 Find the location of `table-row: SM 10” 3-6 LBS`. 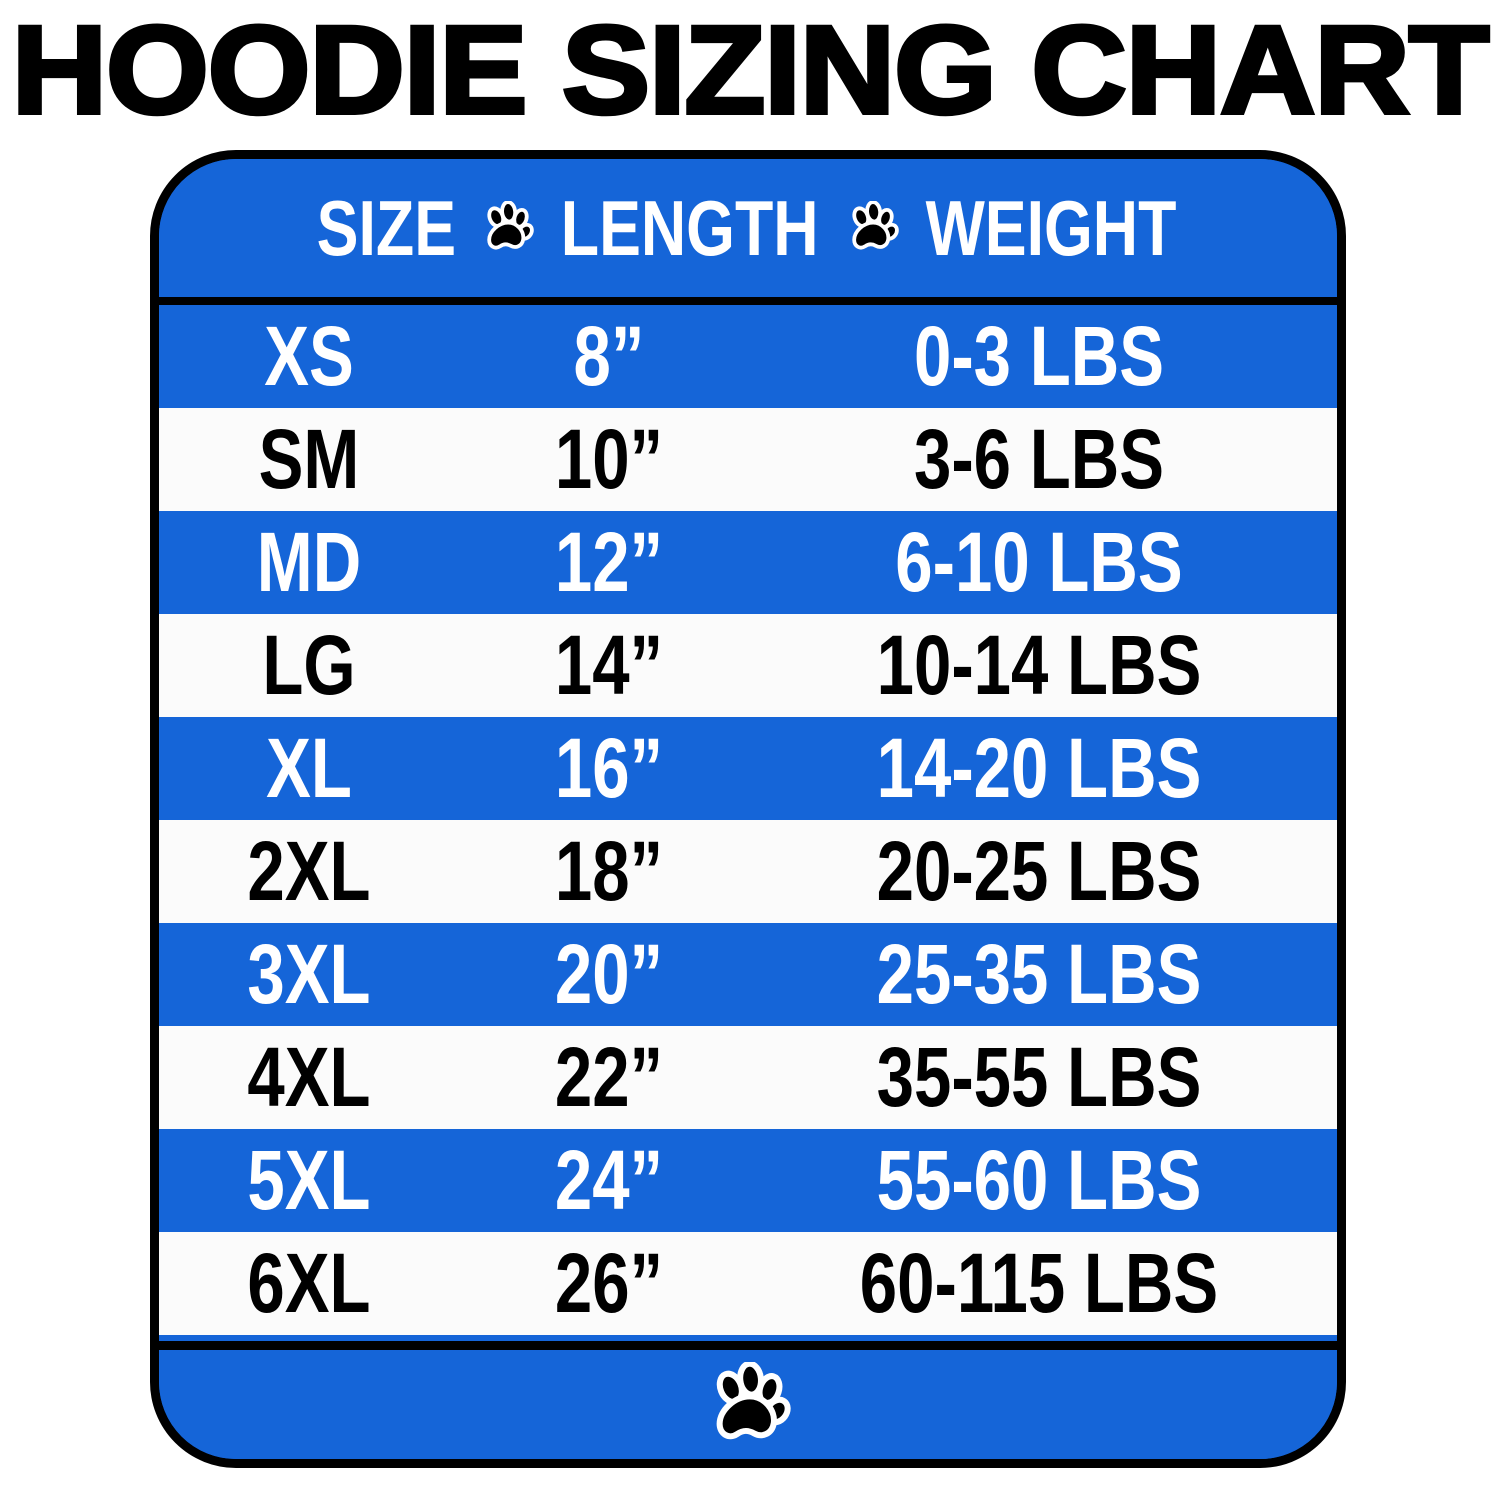

table-row: SM 10” 3-6 LBS is located at coordinates (748, 459).